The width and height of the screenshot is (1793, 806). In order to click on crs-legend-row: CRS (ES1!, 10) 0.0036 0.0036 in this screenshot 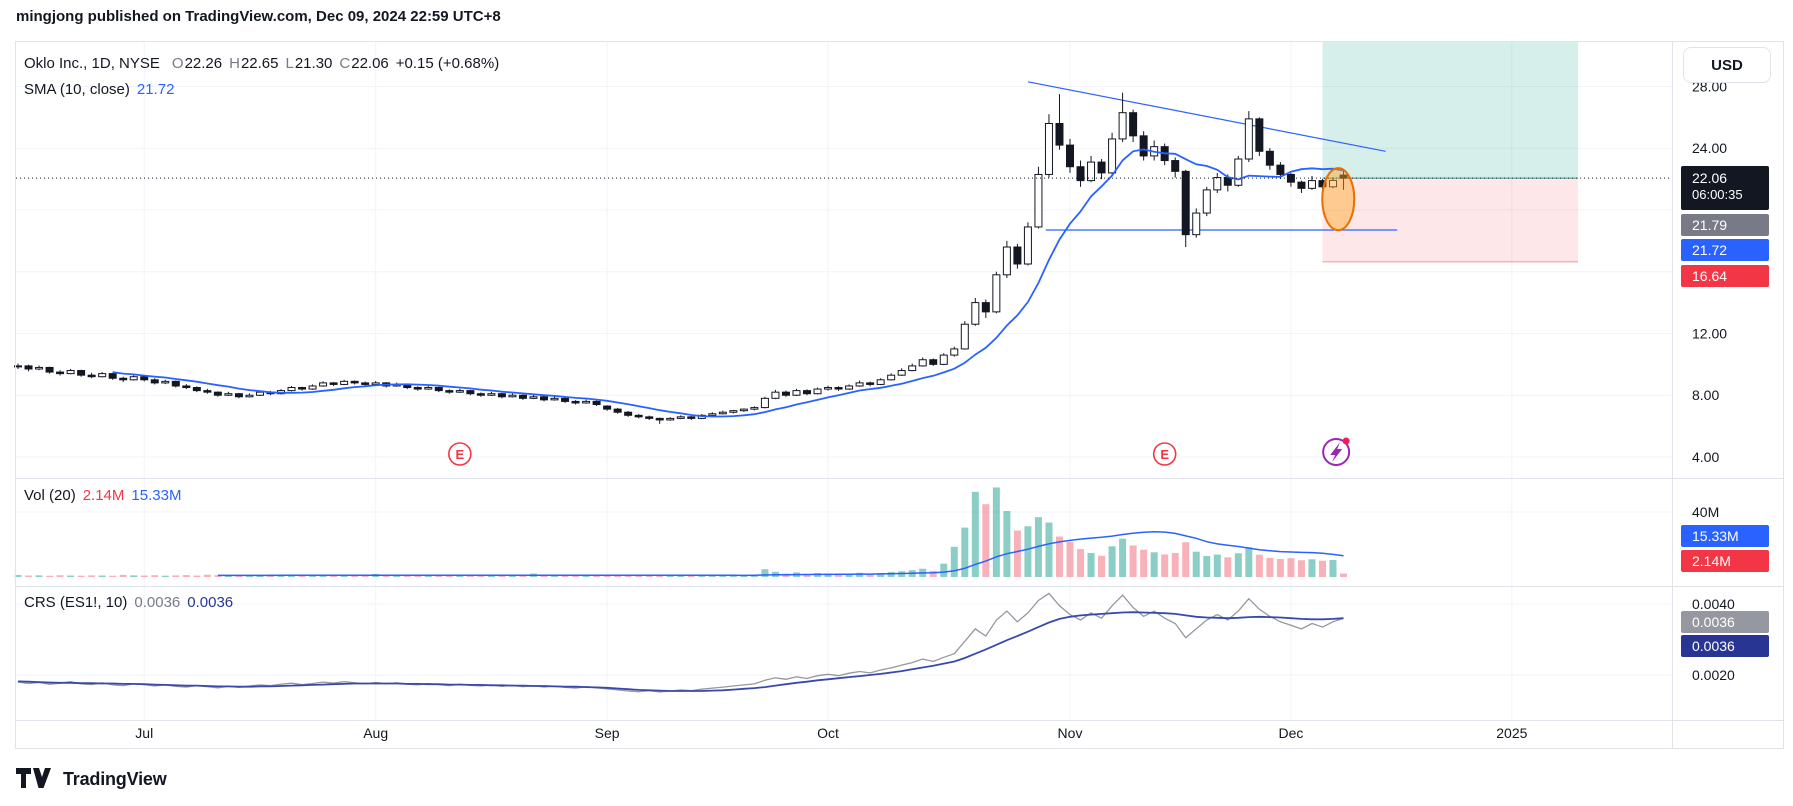, I will do `click(128, 602)`.